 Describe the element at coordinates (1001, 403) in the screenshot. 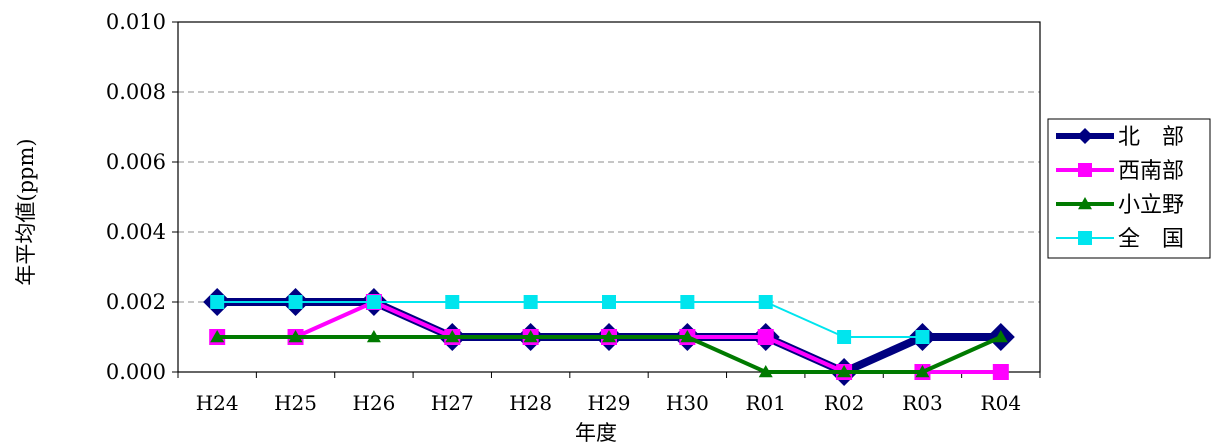

I see `x-tick-label: R04` at that location.